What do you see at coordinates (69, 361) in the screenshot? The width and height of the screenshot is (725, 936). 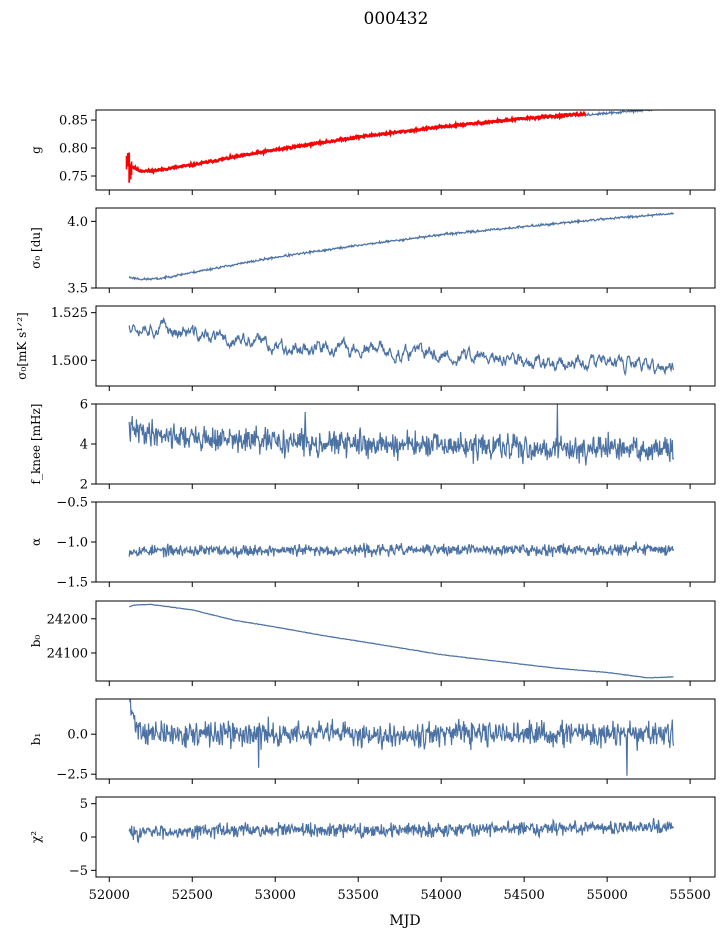 I see `y-tick-label-sigma0t-0: 1.500` at bounding box center [69, 361].